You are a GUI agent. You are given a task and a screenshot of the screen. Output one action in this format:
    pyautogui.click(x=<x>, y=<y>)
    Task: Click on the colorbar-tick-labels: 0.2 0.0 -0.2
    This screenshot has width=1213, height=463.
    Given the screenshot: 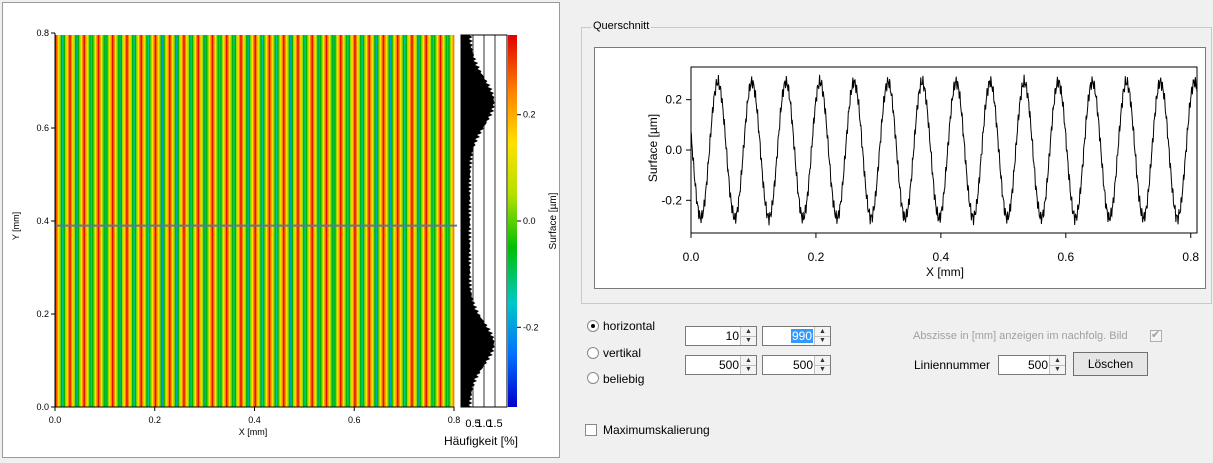 What is the action you would take?
    pyautogui.click(x=528, y=221)
    